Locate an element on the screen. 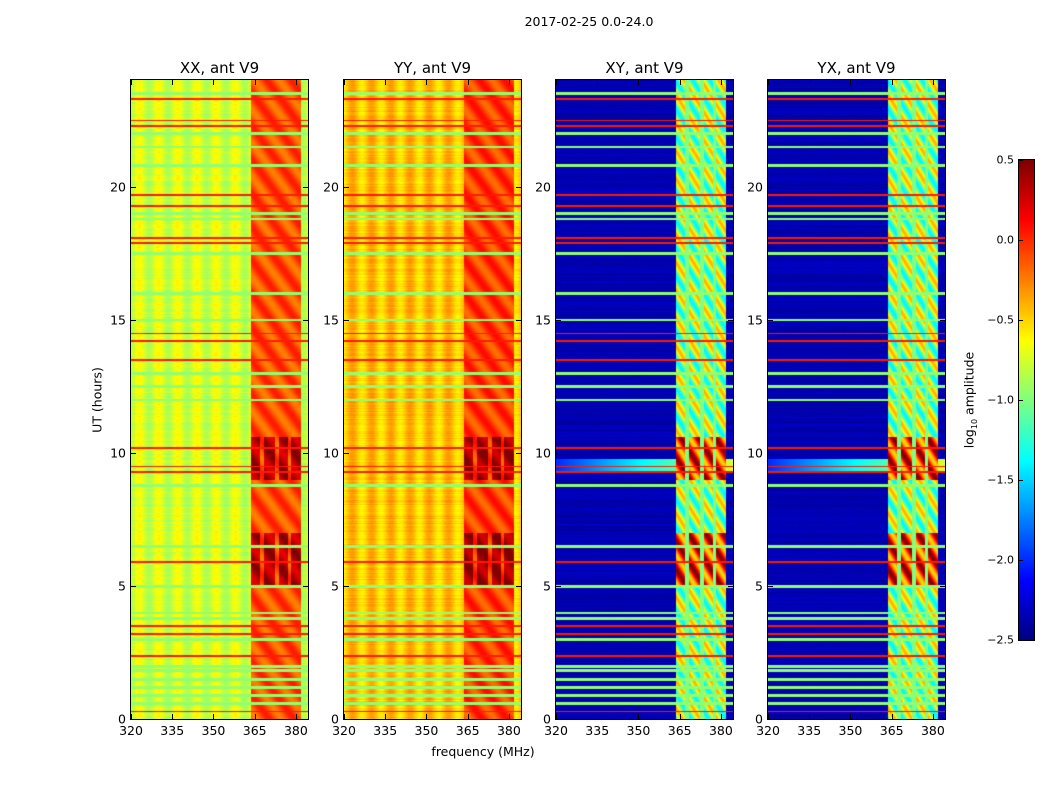 Image resolution: width=1050 pixels, height=800 pixels. colorbar-tick-label: −2.5 is located at coordinates (1000, 640).